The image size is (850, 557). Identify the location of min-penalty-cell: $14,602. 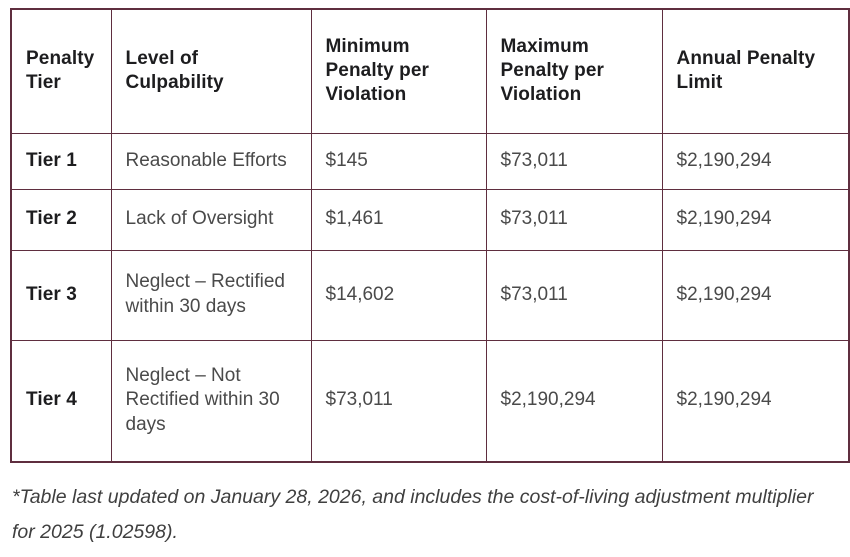
(398, 295).